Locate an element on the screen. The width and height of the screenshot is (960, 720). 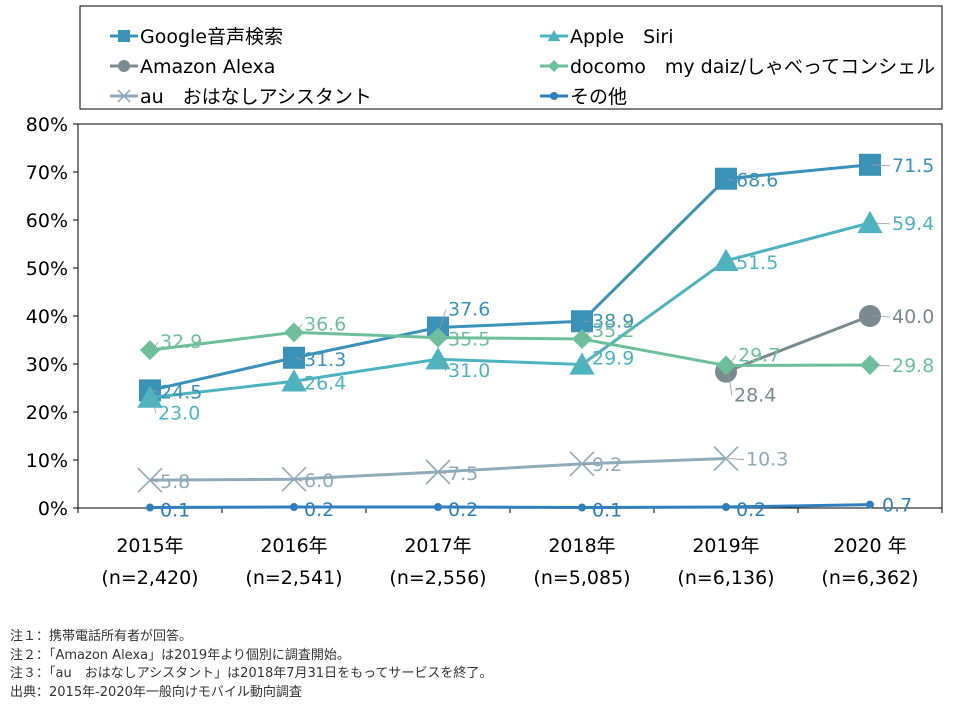
x-tick-sublabel: (n=2,541) is located at coordinates (293, 578).